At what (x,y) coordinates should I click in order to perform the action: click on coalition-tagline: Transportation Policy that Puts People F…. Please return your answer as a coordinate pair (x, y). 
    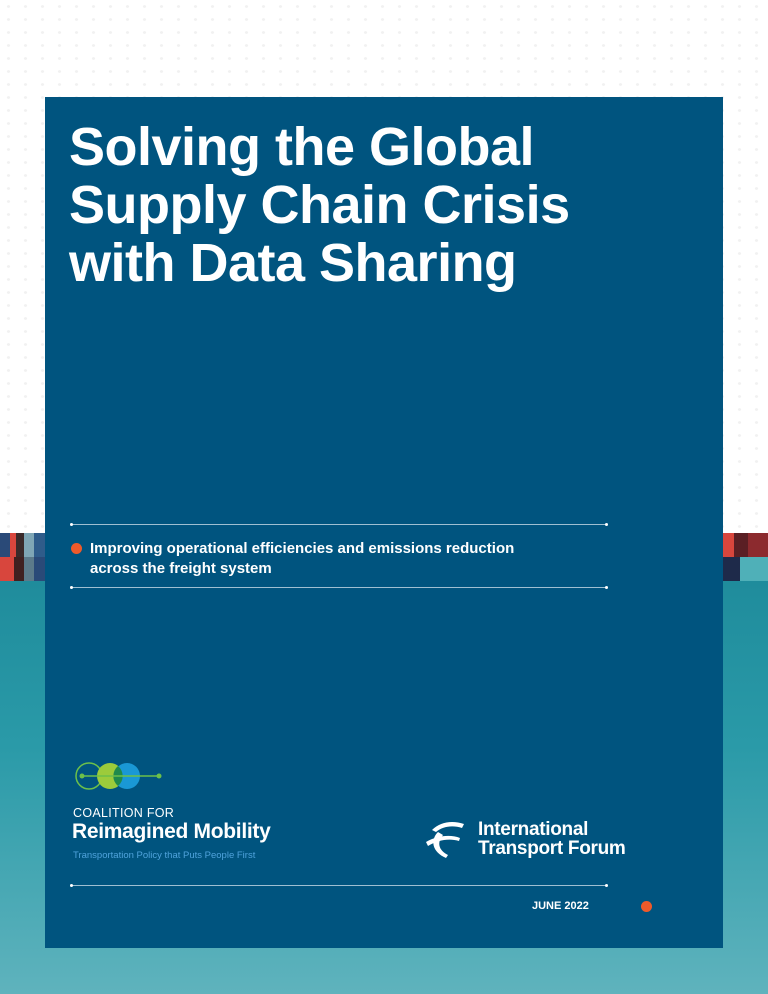
    Looking at the image, I should click on (164, 855).